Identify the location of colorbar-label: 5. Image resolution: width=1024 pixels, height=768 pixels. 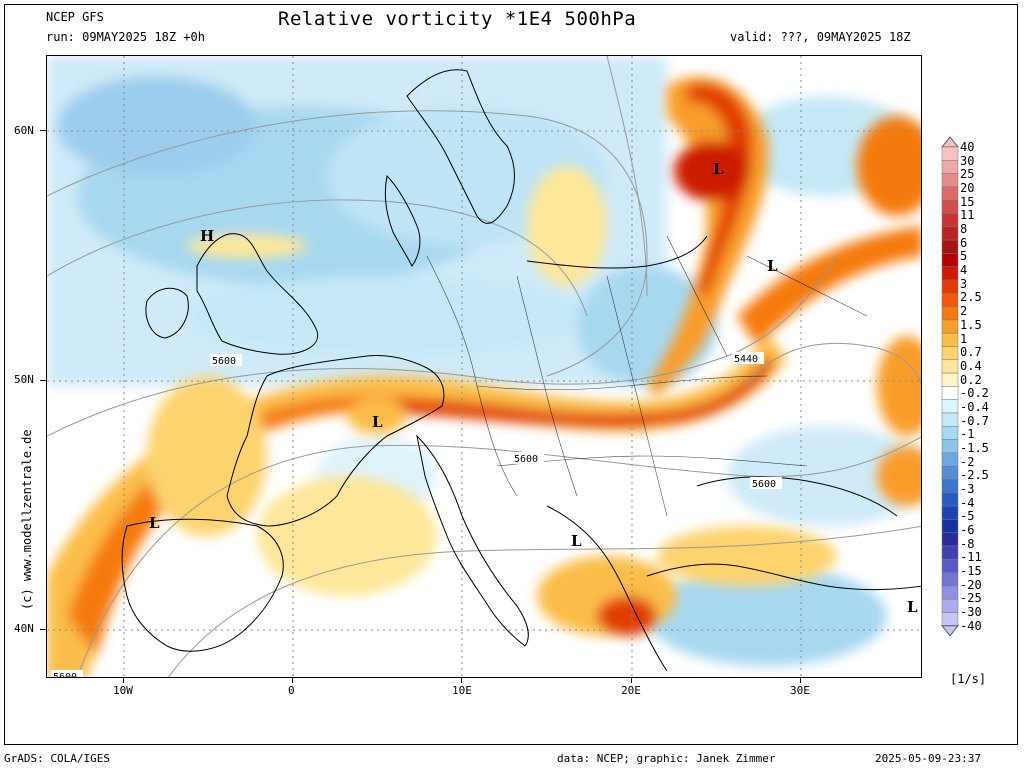
(964, 256).